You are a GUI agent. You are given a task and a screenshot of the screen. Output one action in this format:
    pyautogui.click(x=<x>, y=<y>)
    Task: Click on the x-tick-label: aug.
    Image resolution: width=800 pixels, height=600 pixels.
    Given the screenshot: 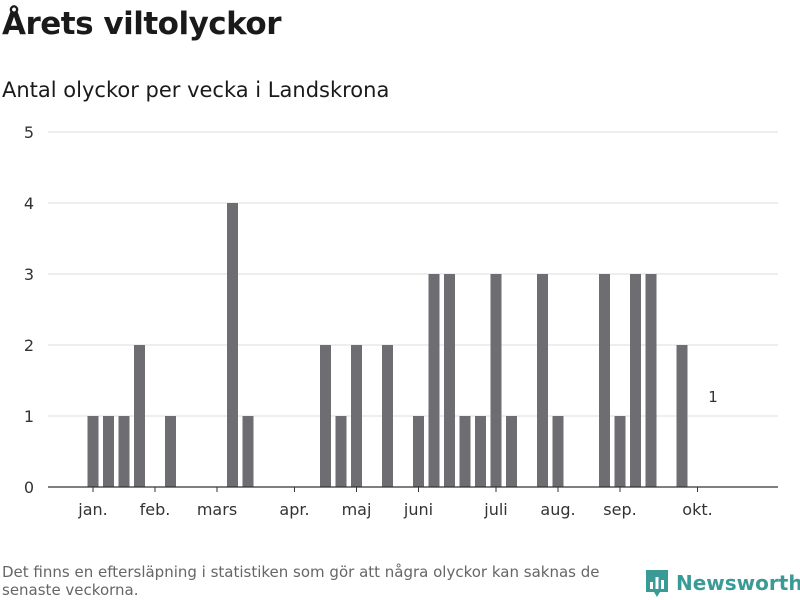 What is the action you would take?
    pyautogui.click(x=557, y=509)
    